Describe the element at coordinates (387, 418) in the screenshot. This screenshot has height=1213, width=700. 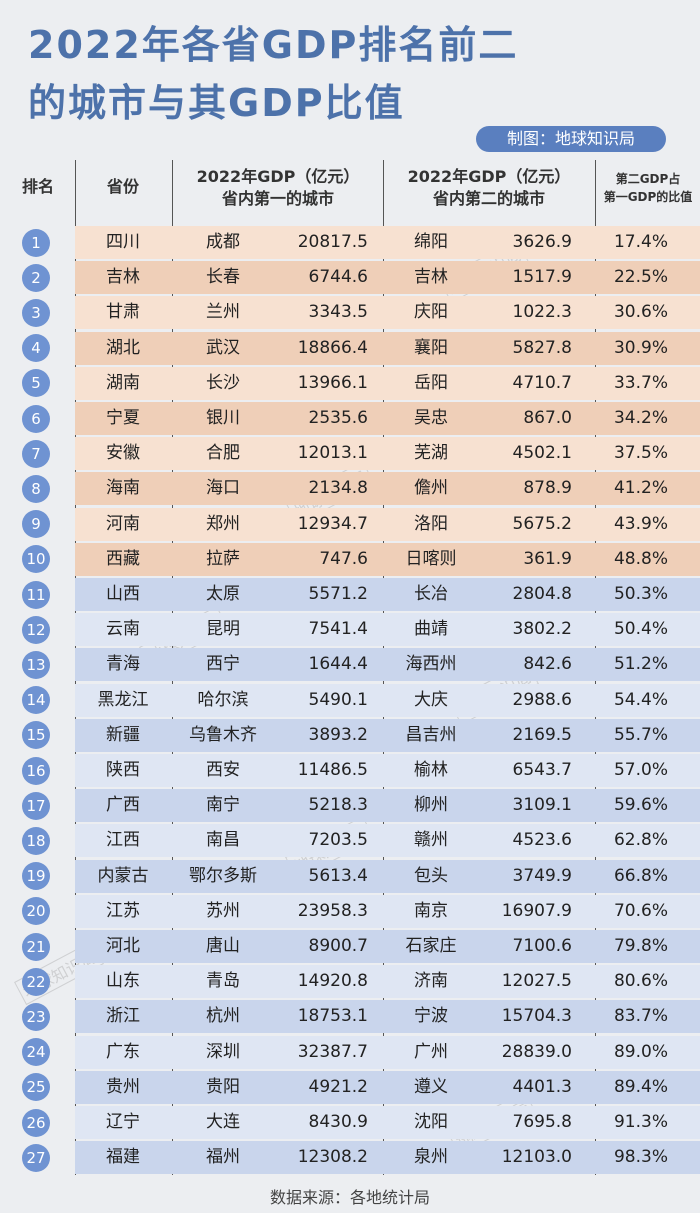
I see `table-row: 宁夏 银川 2535.6 吴忠 867.0 34.2%` at that location.